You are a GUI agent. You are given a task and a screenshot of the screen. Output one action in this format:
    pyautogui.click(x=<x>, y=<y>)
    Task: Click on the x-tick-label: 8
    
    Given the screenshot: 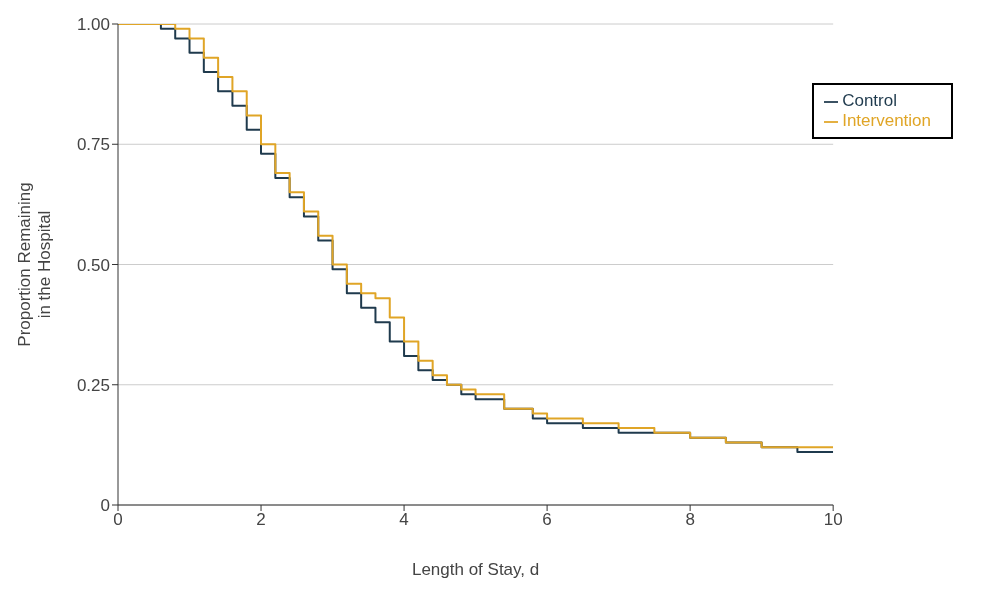 What is the action you would take?
    pyautogui.click(x=690, y=520)
    